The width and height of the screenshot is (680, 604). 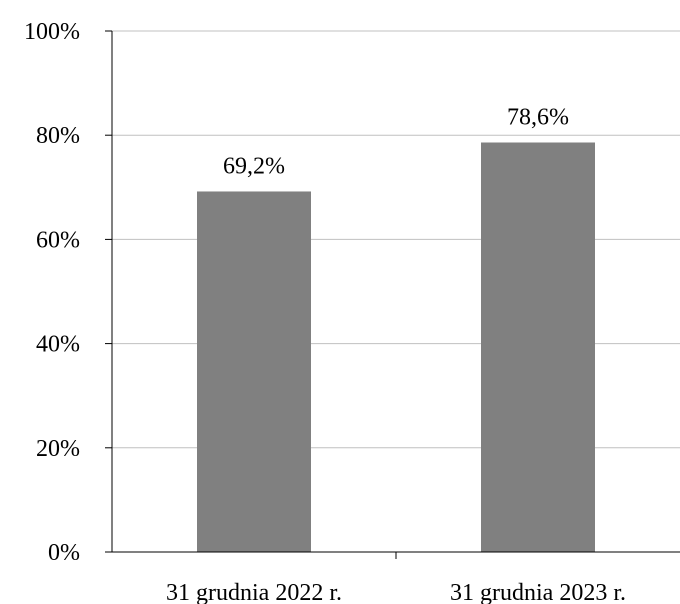 What do you see at coordinates (58, 345) in the screenshot?
I see `y-tick-label: 40%` at bounding box center [58, 345].